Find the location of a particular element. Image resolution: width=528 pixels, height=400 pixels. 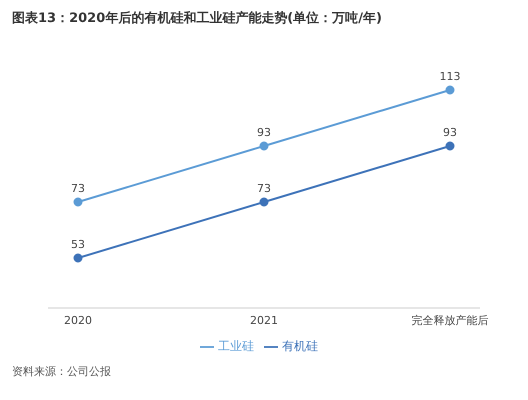

data-label: 53 is located at coordinates (78, 244).